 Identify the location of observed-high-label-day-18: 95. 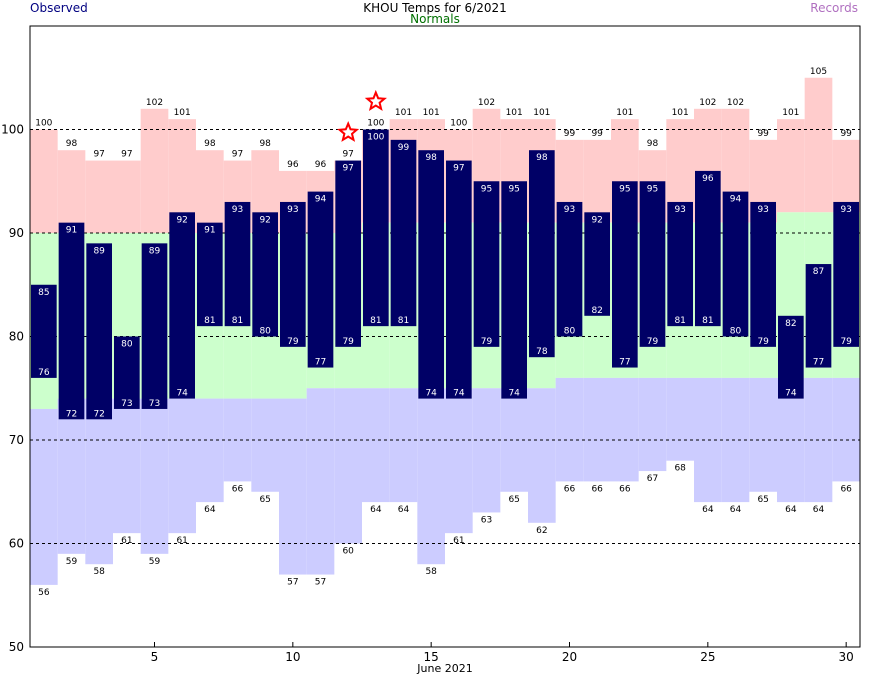
(513, 189).